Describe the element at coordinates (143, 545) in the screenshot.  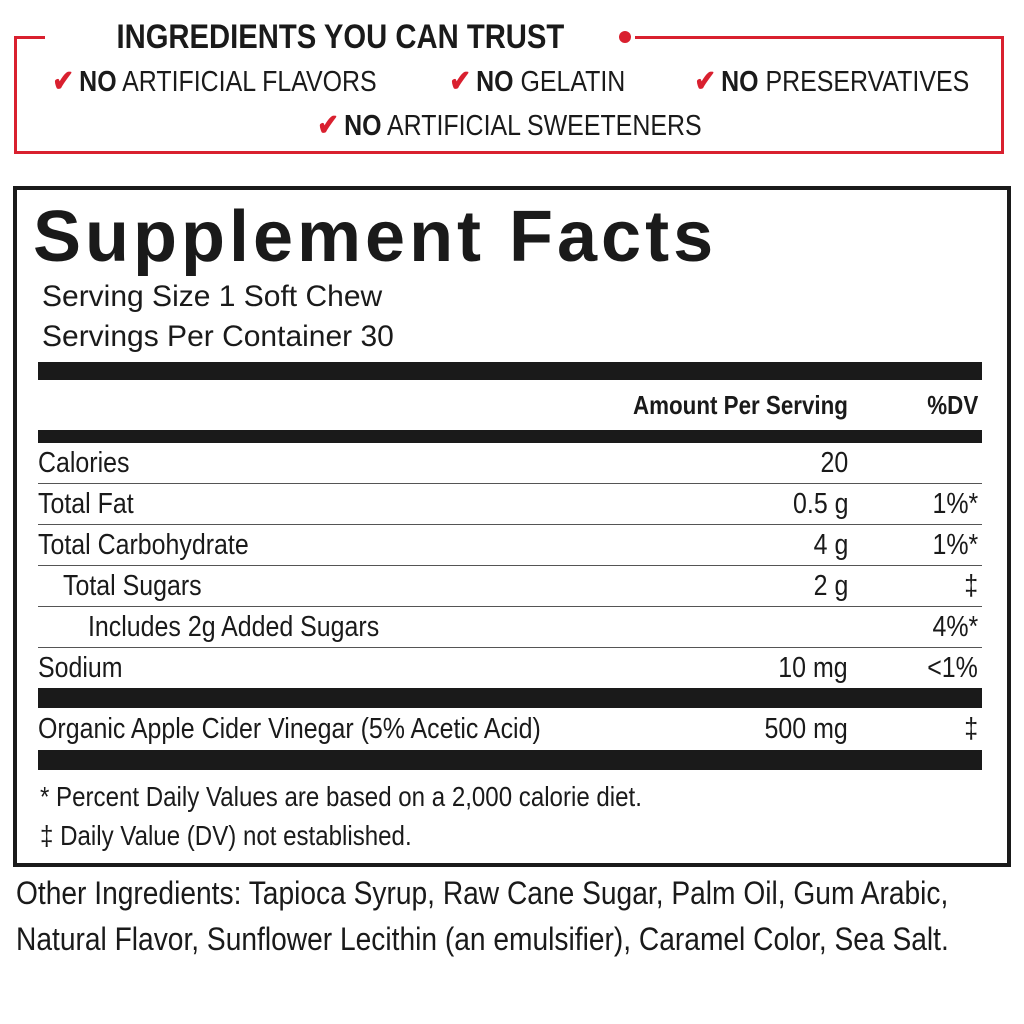
I see `nutrient-label: Total Carbohydrate` at that location.